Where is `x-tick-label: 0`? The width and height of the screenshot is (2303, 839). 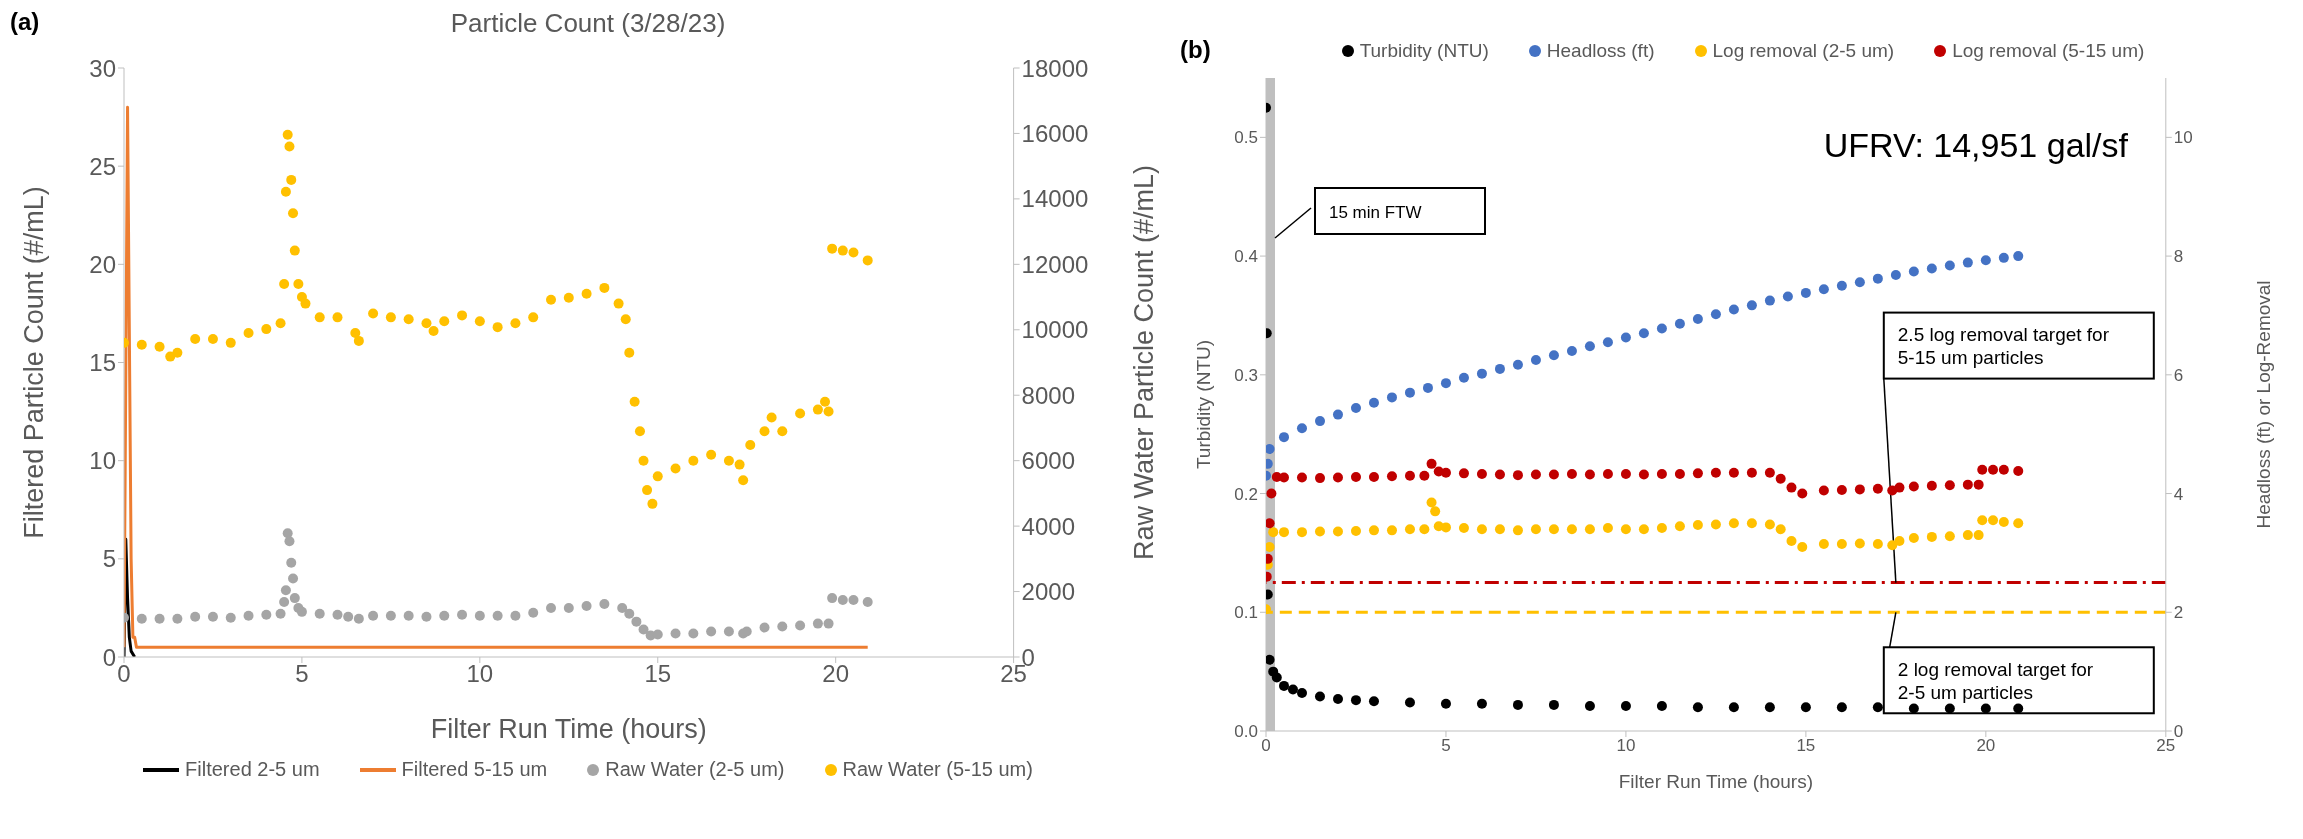 x-tick-label: 0 is located at coordinates (1266, 746).